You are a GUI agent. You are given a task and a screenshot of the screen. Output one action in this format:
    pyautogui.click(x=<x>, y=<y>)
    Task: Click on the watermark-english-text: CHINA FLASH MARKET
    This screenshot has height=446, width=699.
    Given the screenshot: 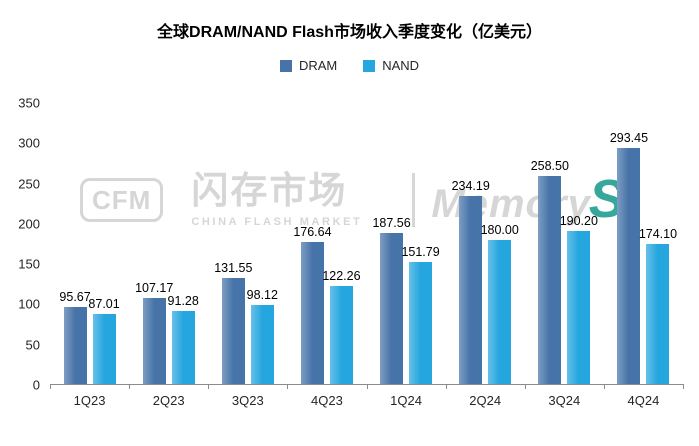 What is the action you would take?
    pyautogui.click(x=277, y=221)
    